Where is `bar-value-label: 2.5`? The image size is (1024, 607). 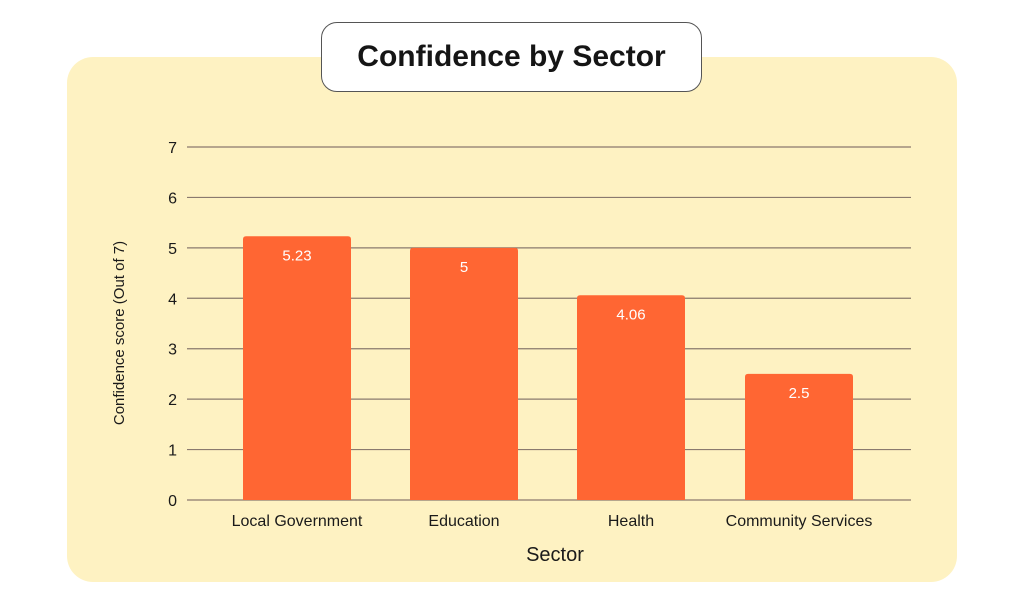 bar-value-label: 2.5 is located at coordinates (799, 393).